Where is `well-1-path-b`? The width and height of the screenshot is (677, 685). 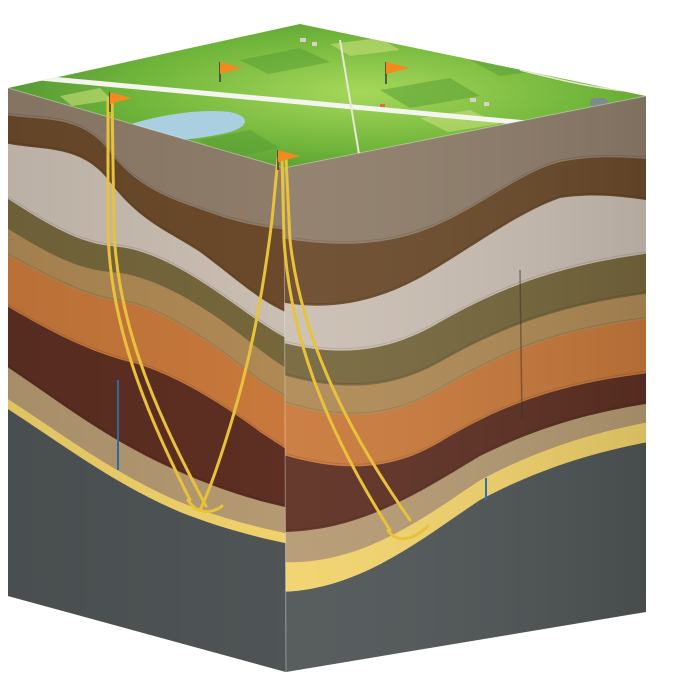 well-1-path-b is located at coordinates (159, 302).